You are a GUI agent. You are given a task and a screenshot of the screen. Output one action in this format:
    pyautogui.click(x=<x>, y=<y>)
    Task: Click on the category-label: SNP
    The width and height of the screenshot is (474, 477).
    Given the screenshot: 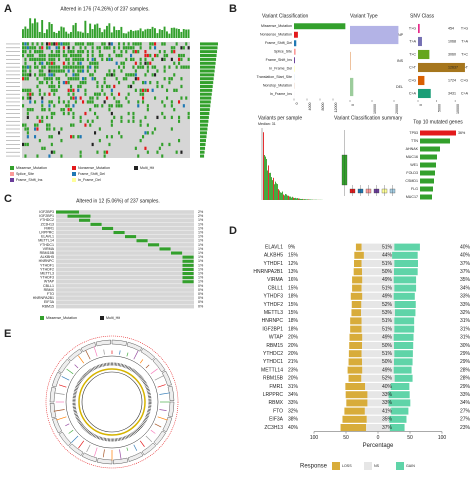 What is the action you would take?
    pyautogui.click(x=400, y=35)
    